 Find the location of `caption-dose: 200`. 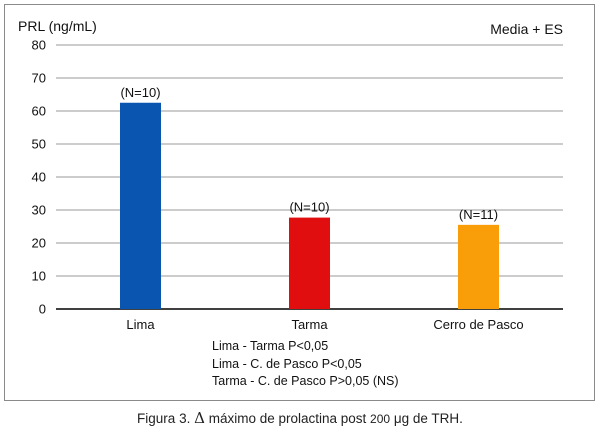

caption-dose: 200 is located at coordinates (380, 419).